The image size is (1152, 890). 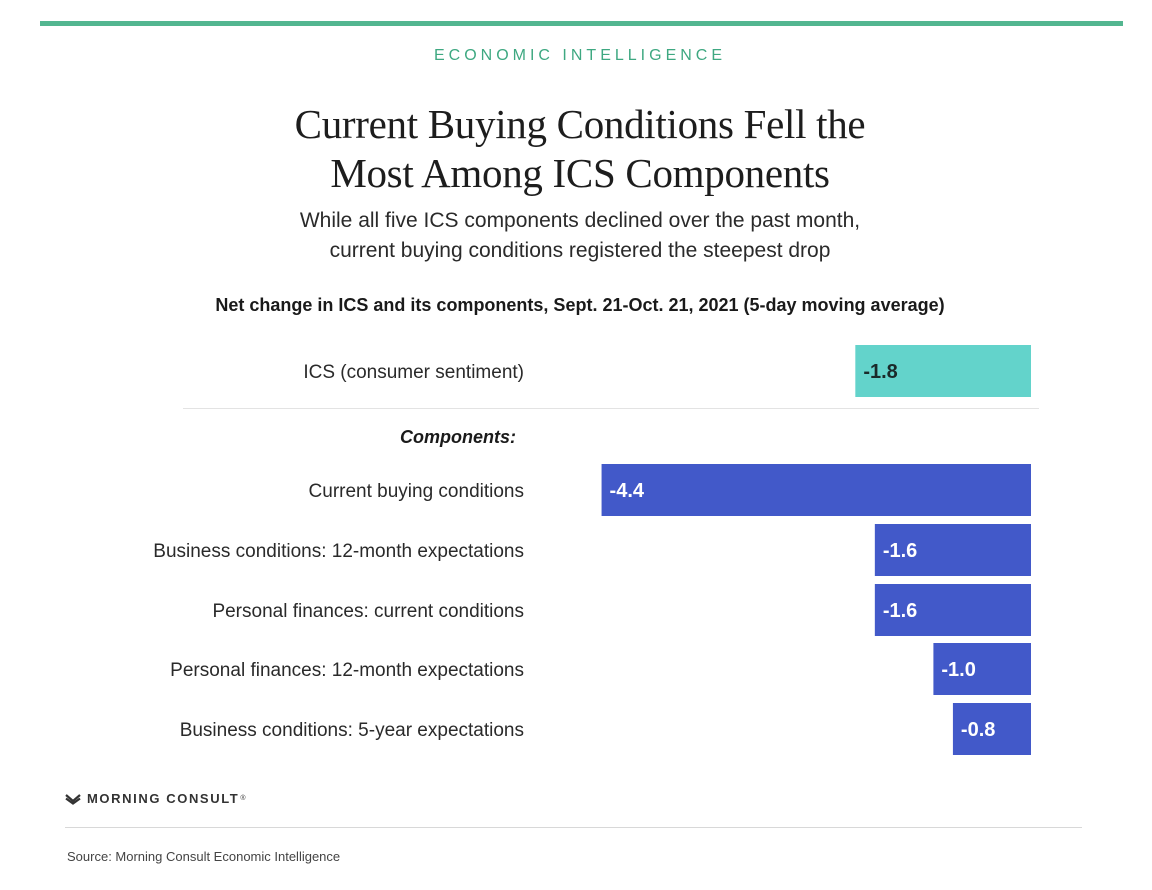 What do you see at coordinates (580, 173) in the screenshot?
I see `chart-title-line-2: Most Among ICS Components` at bounding box center [580, 173].